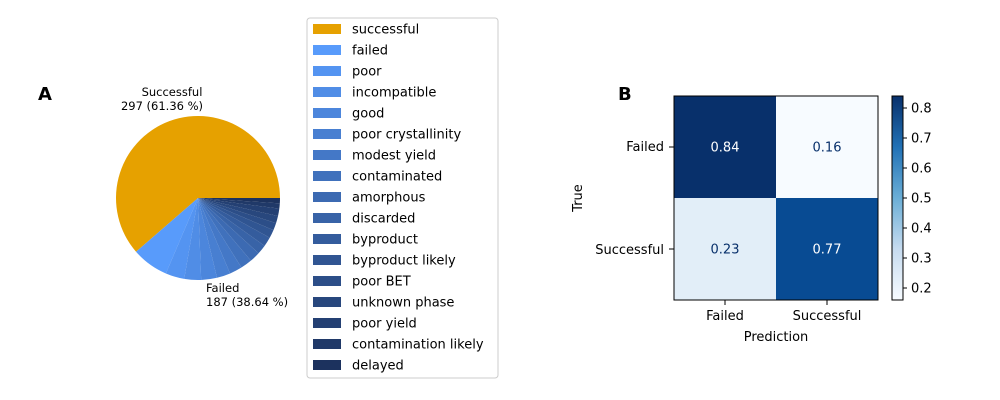 The image size is (1000, 400). What do you see at coordinates (406, 135) in the screenshot?
I see `legend-label-poor-crystallinity: poor crystallinity` at bounding box center [406, 135].